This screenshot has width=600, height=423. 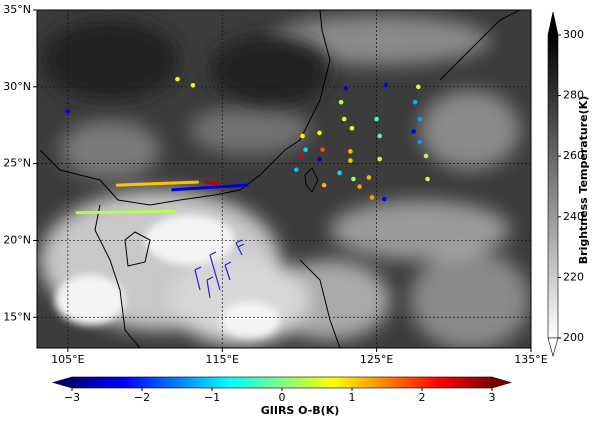 What do you see at coordinates (142, 397) in the screenshot?
I see `ob-tick-label: −2` at bounding box center [142, 397].